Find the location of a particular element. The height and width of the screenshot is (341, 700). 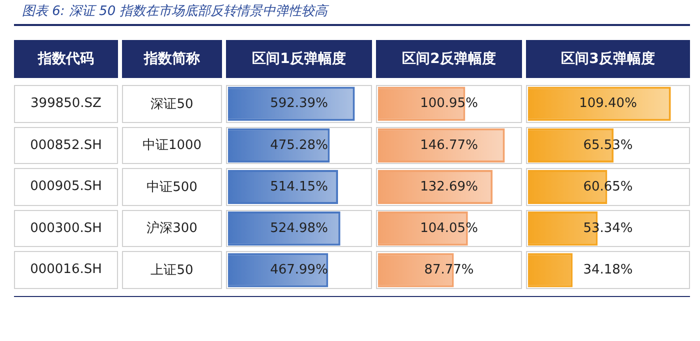

data-label: 87.77% is located at coordinates (449, 270).